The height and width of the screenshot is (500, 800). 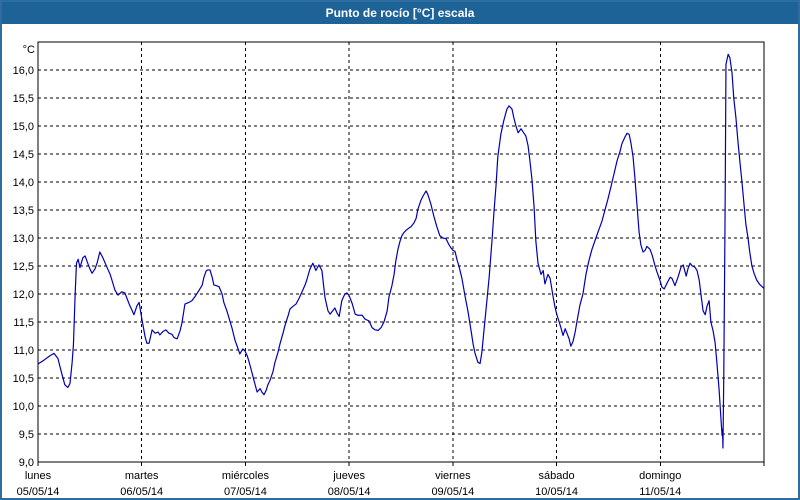 I want to click on y-axis-unit-label: °C, so click(x=29, y=50).